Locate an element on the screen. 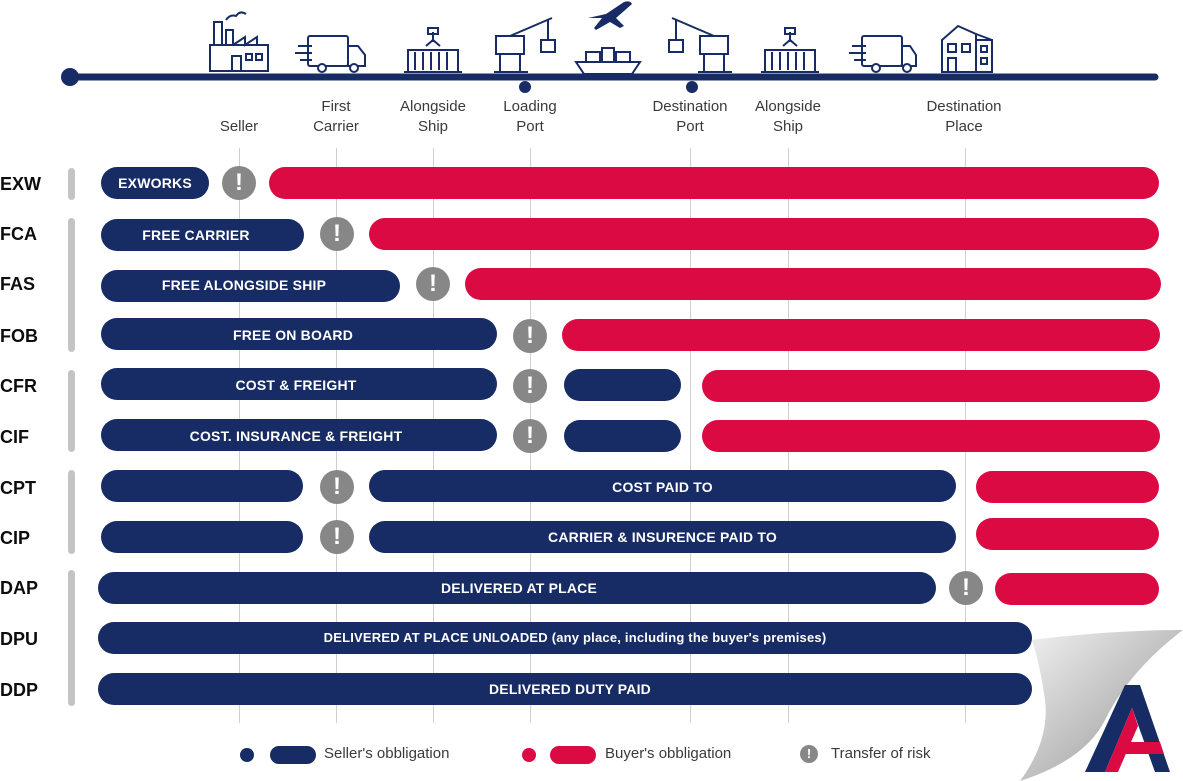 The image size is (1183, 781). term-code-exw: EXW is located at coordinates (21, 184).